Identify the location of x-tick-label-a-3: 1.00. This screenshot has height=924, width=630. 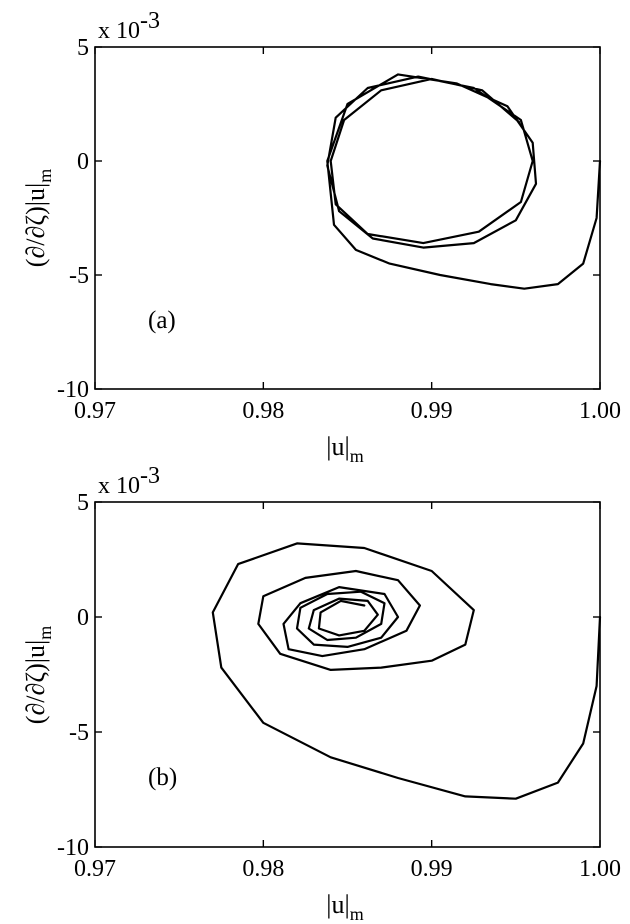
(600, 411).